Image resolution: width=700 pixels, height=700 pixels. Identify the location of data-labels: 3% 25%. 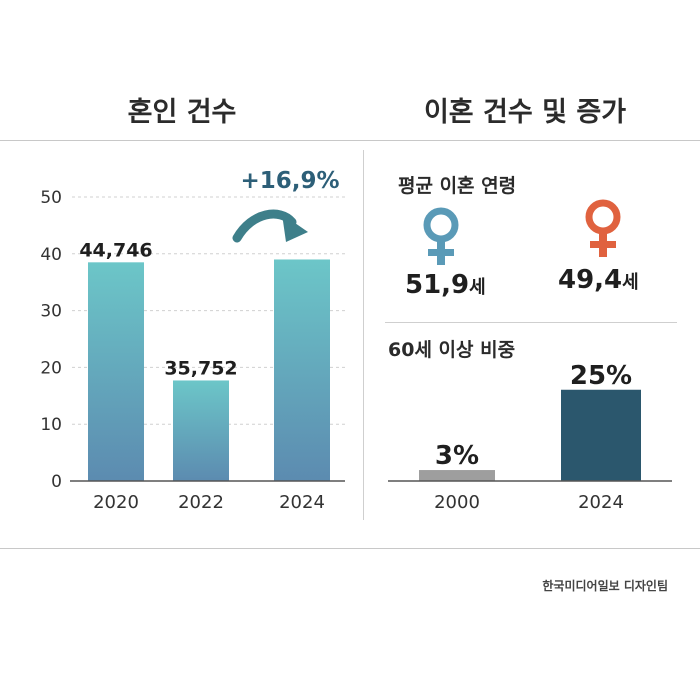
(533, 416).